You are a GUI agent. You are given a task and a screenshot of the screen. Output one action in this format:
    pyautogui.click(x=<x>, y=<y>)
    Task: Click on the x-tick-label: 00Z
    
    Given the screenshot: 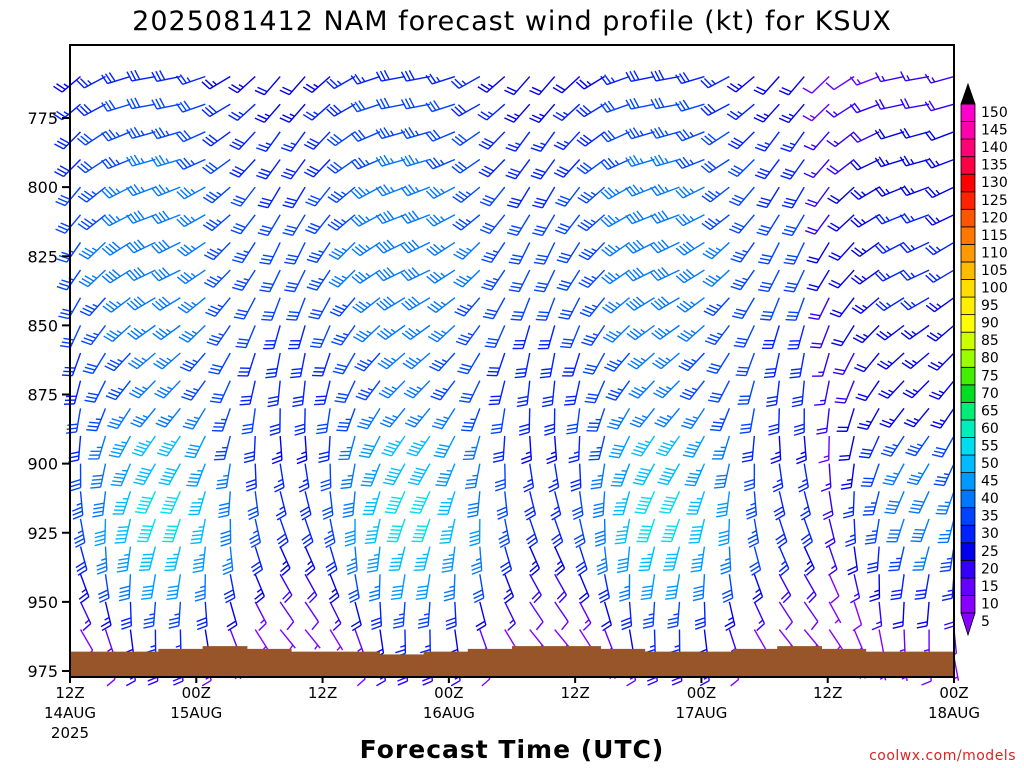 What is the action you would take?
    pyautogui.click(x=701, y=693)
    